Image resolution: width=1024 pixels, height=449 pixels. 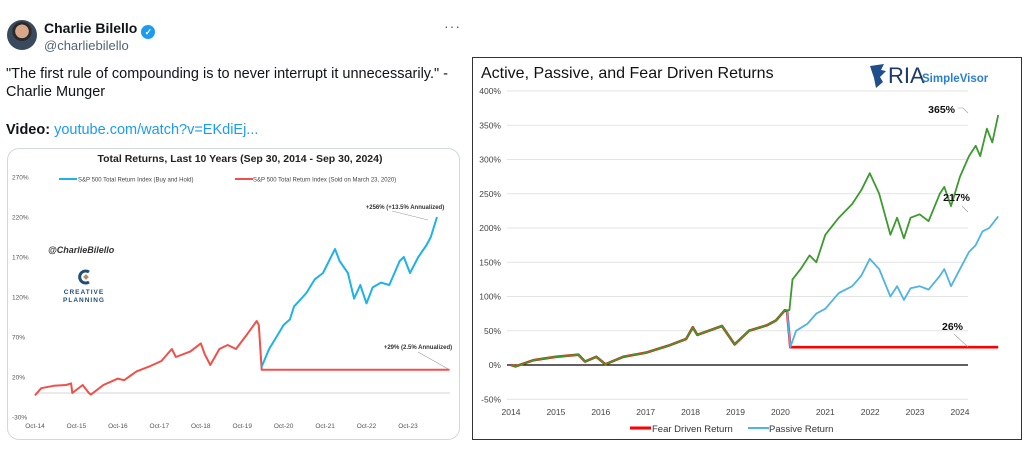 I want to click on annotation-passive: 217%, so click(x=957, y=198).